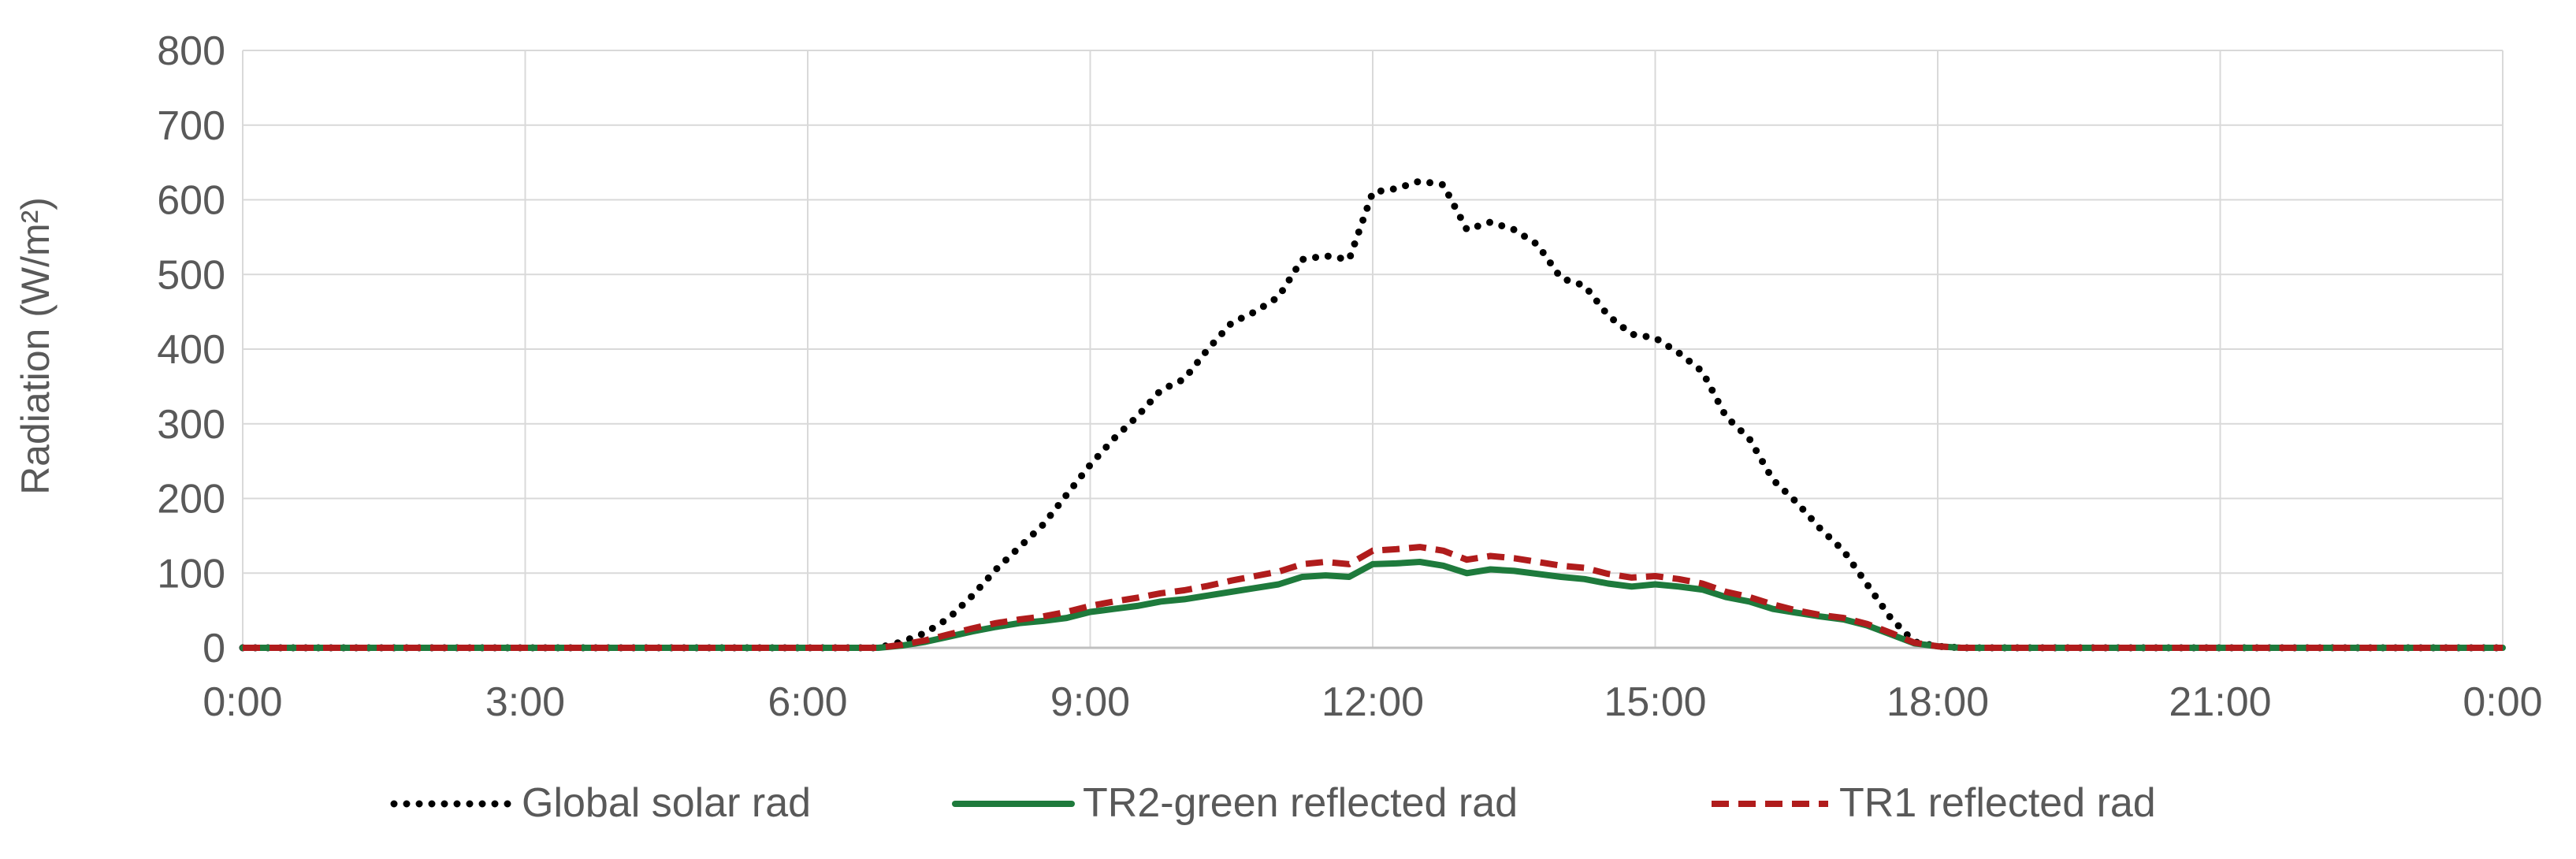  What do you see at coordinates (525, 702) in the screenshot?
I see `x-tick-label: 3:00` at bounding box center [525, 702].